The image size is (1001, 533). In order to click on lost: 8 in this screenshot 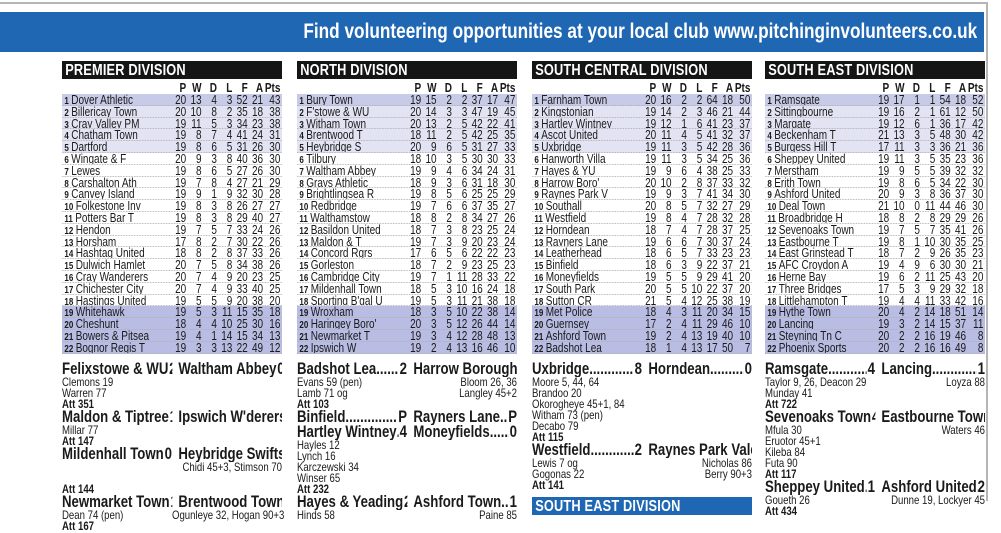, I will do `click(224, 205)`.